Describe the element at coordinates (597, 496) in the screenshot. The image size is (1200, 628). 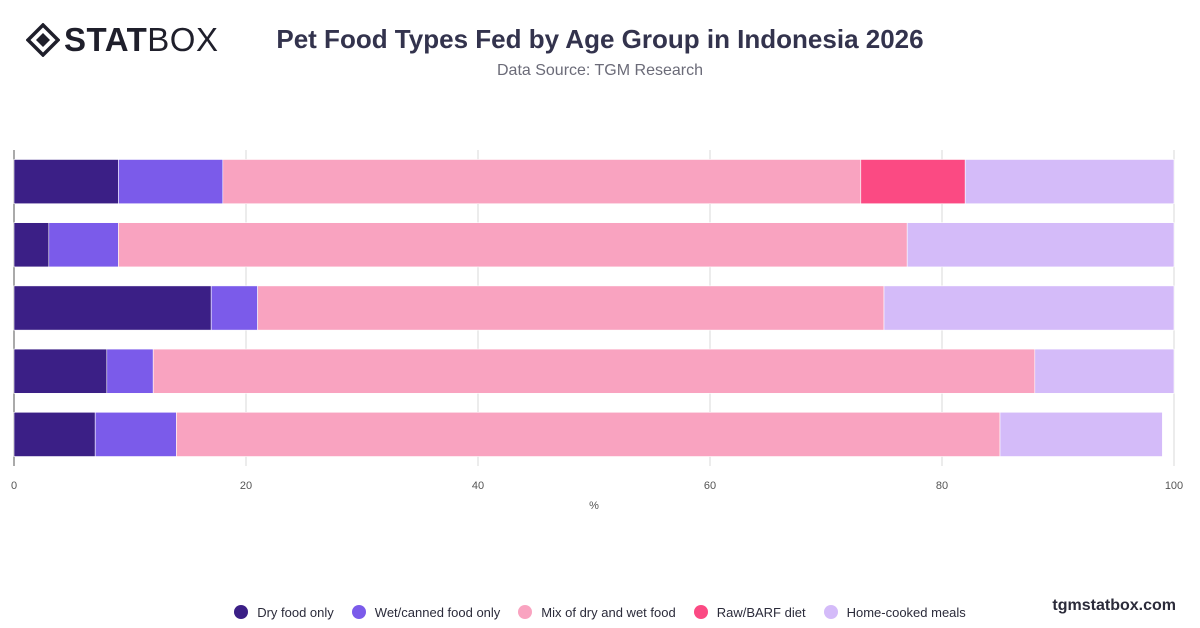
I see `x-axis: 0 20 40 60 80 100%` at that location.